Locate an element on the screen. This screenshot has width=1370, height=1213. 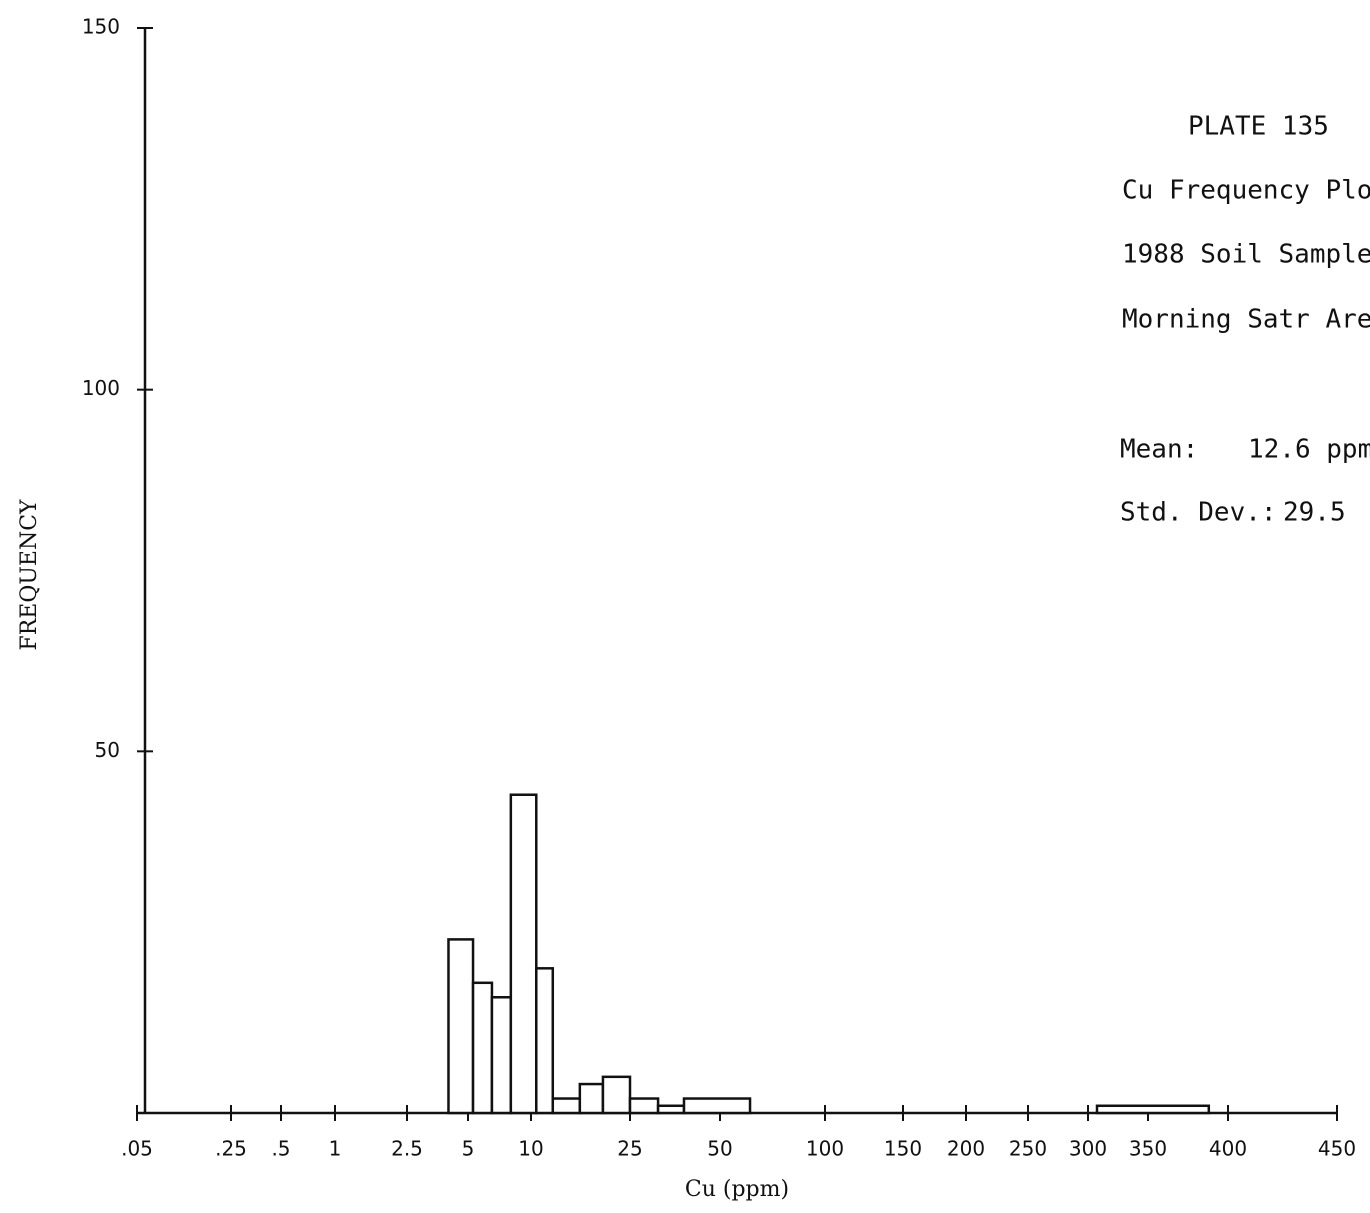
y-axis-label: FREQUENCY is located at coordinates (29, 575).